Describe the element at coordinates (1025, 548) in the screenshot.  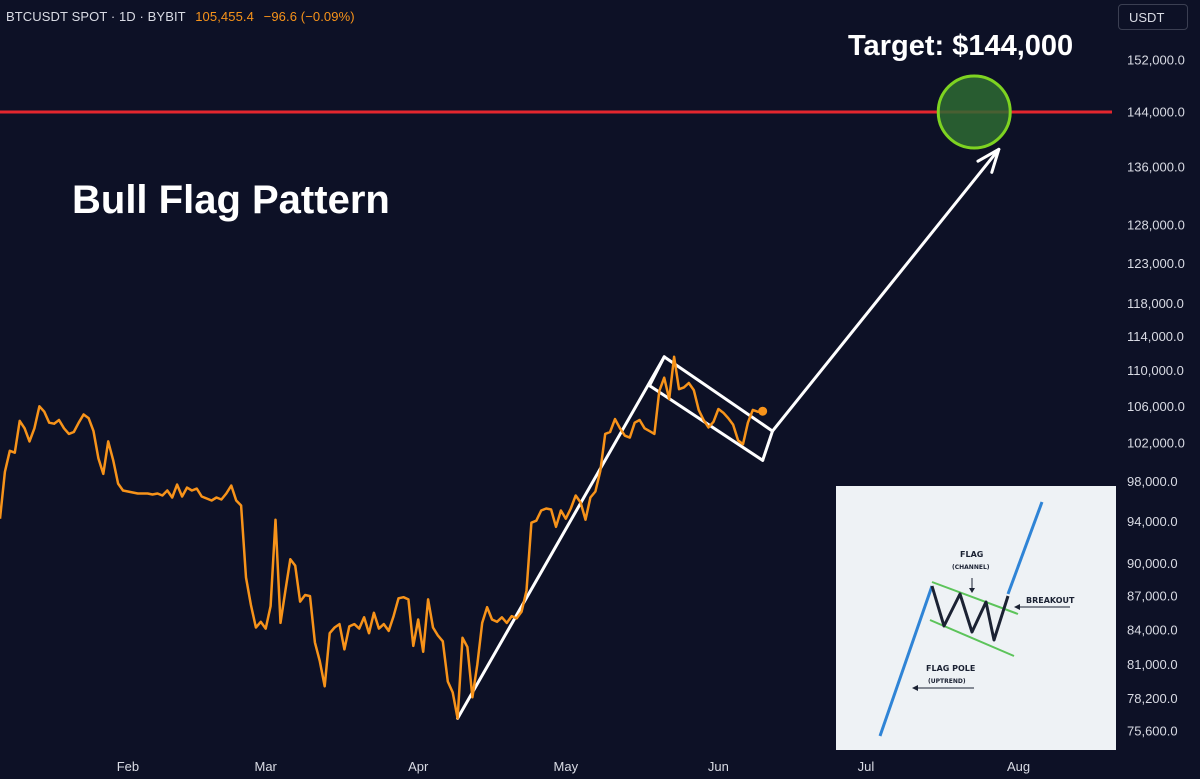
I see `breakout-line` at that location.